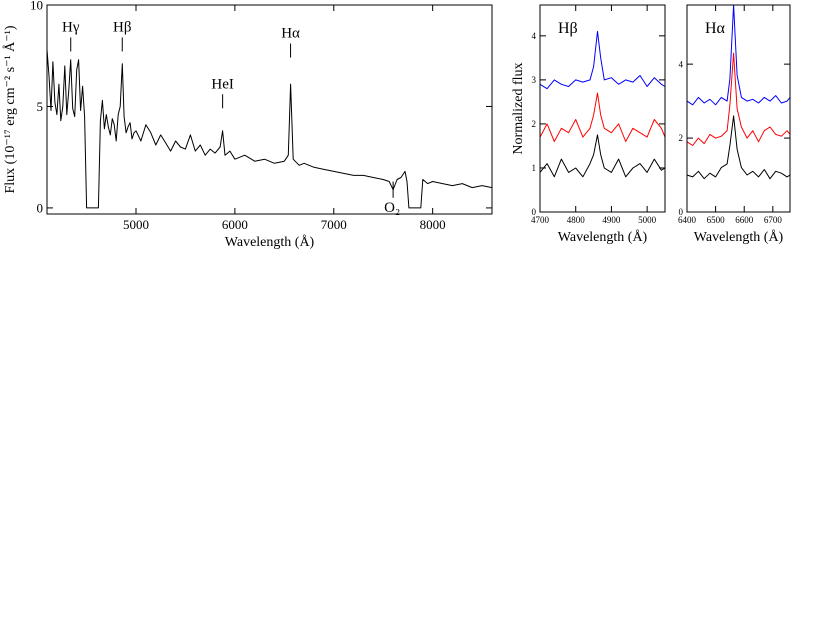 The height and width of the screenshot is (617, 822). What do you see at coordinates (222, 84) in the screenshot?
I see `annotation-label: HeI` at bounding box center [222, 84].